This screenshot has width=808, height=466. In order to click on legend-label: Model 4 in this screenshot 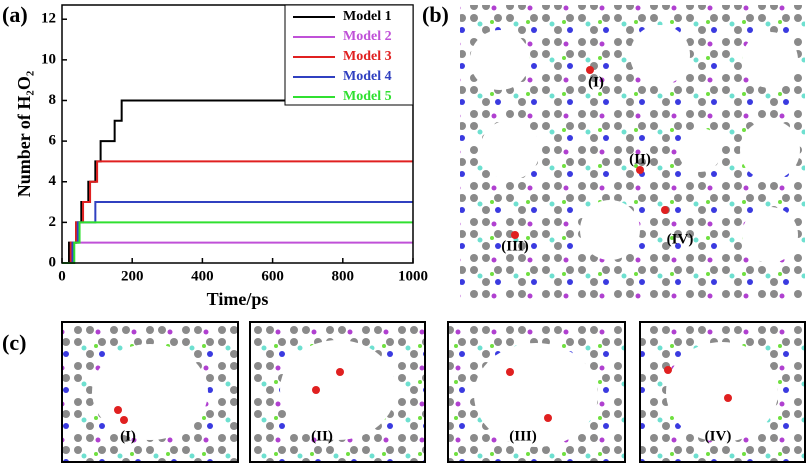, I will do `click(367, 76)`.